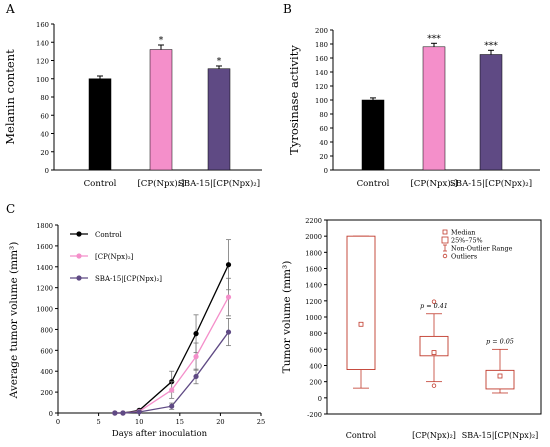 The height and width of the screenshot is (447, 550). Describe the element at coordinates (313, 221) in the screenshot. I see `panel-D-y-tick-label: 2200` at that location.